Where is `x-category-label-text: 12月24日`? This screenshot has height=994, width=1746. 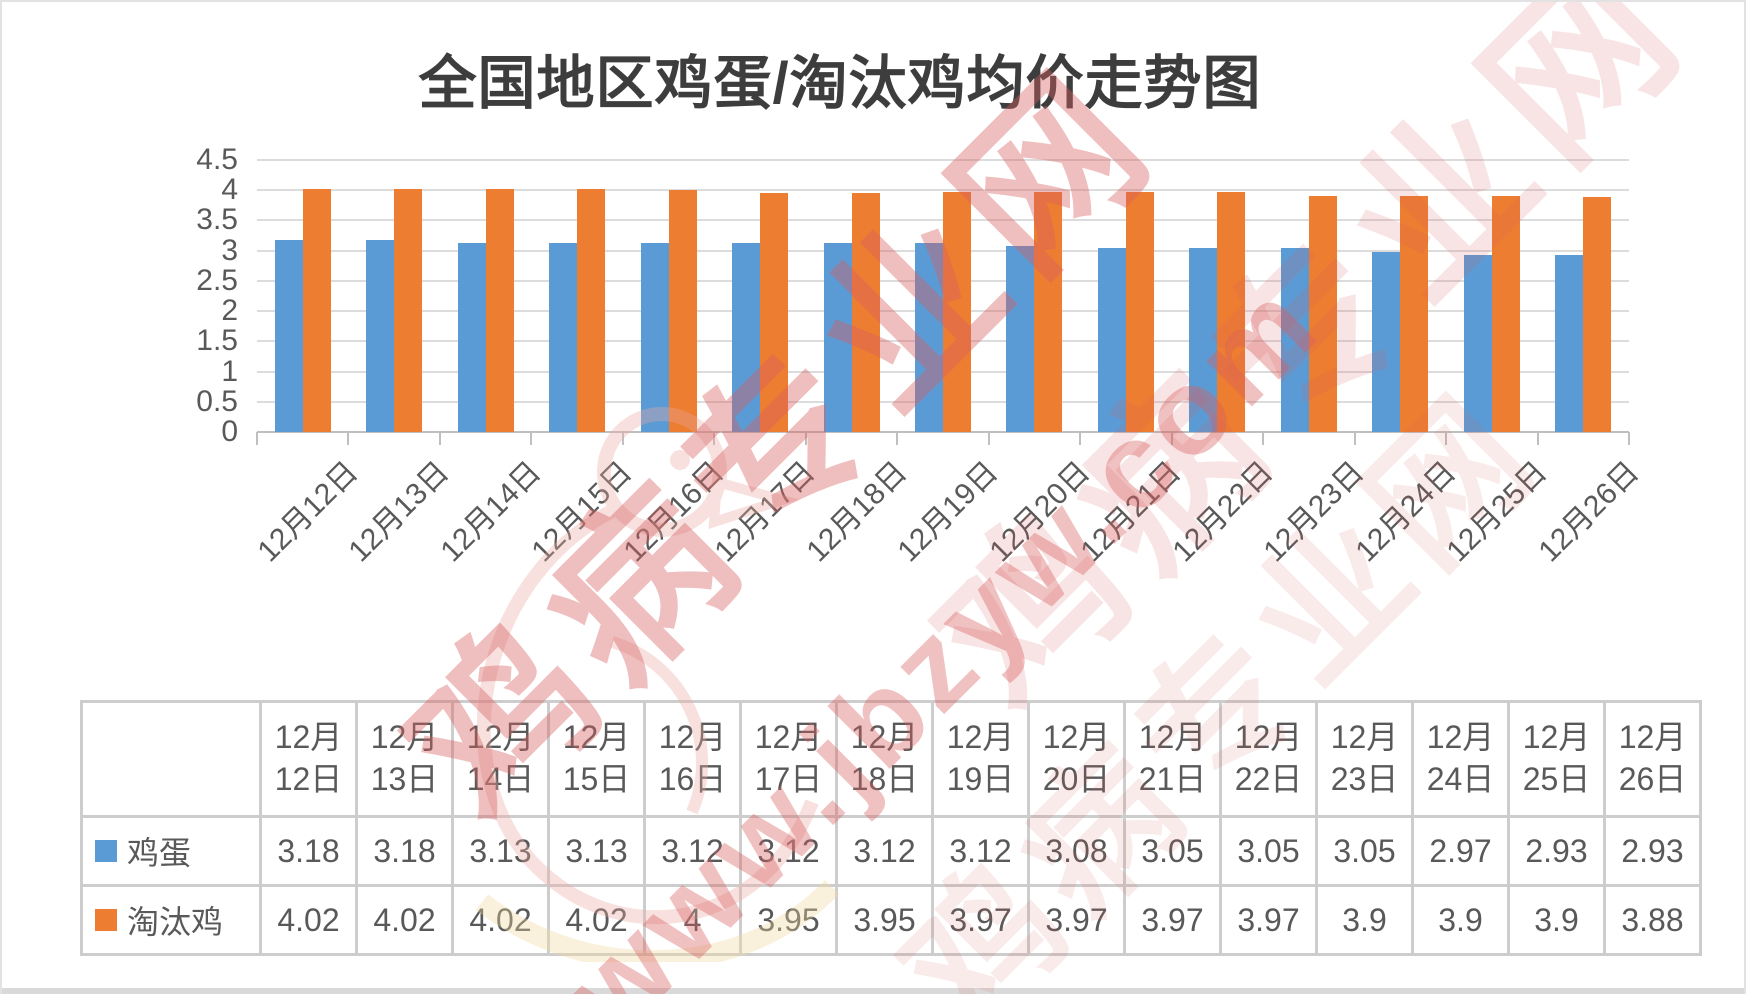
x-category-label-text: 12月24日 is located at coordinates (1406, 512).